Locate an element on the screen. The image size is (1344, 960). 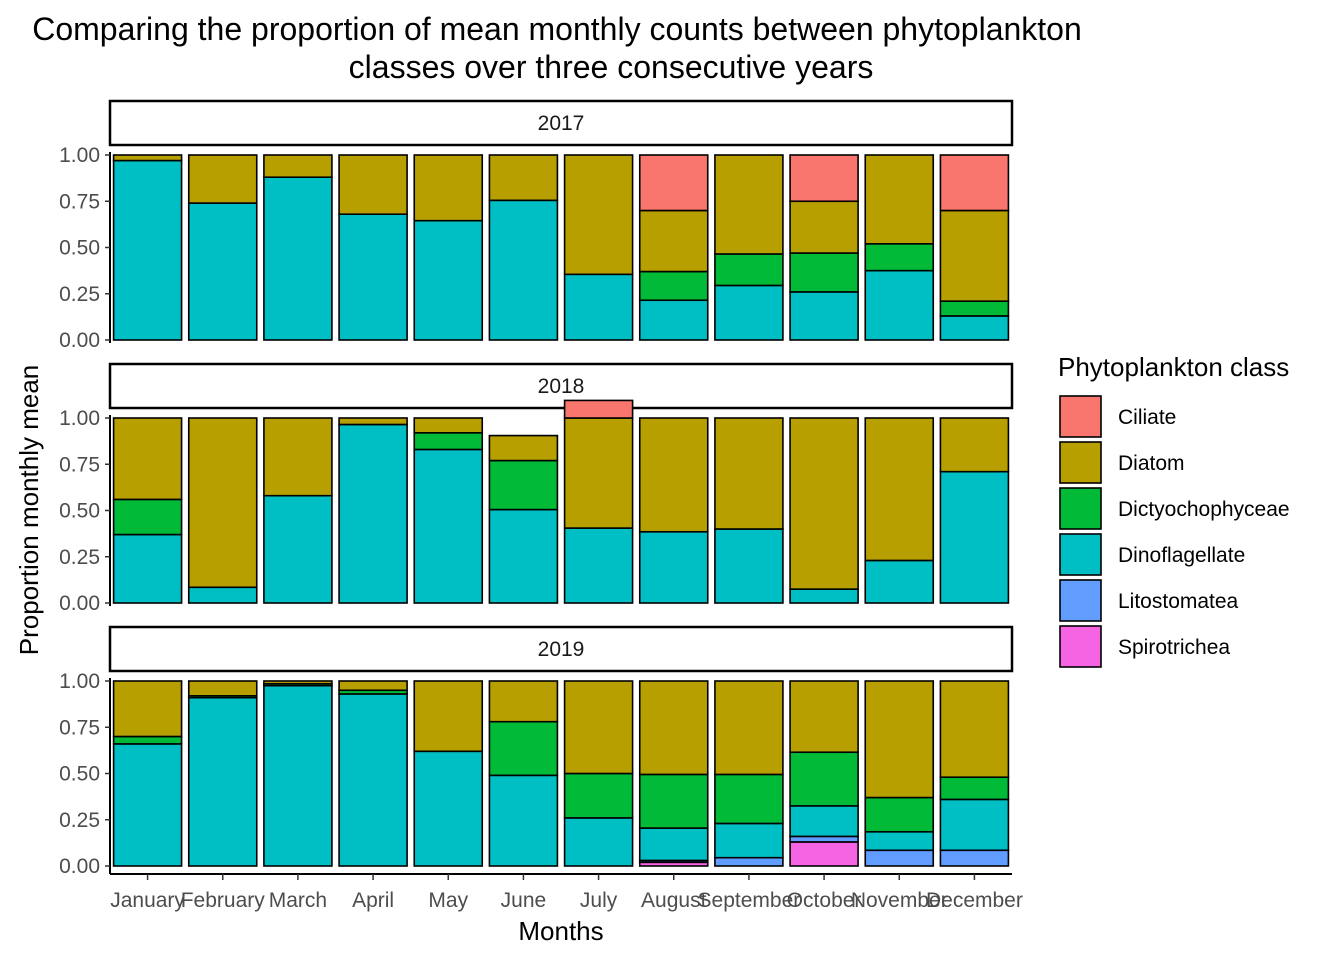
x-tick-label: February is located at coordinates (223, 900).